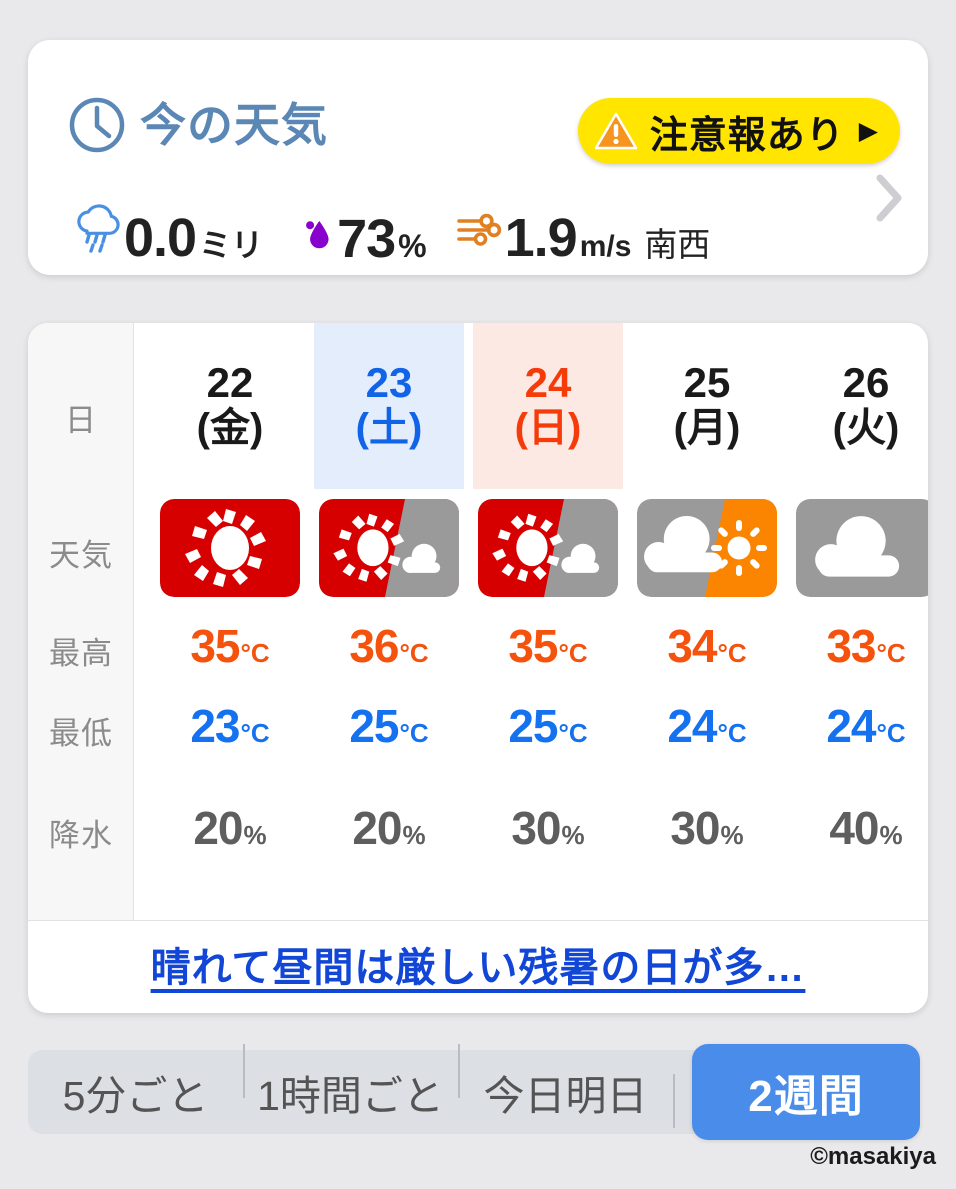 This screenshot has height=1189, width=956. Describe the element at coordinates (707, 646) in the screenshot. I see `day-high-temp: 34°C` at that location.